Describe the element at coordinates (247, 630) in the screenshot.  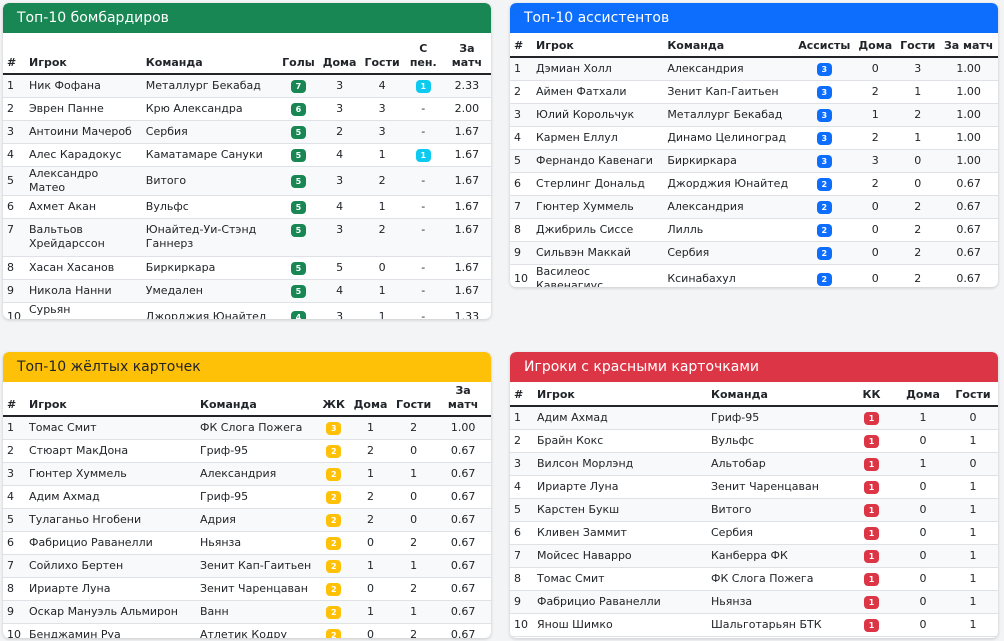
I see `table-row: 10 Бенджамин Руа Атлетик Кодру 2 0 2 0.67` at that location.